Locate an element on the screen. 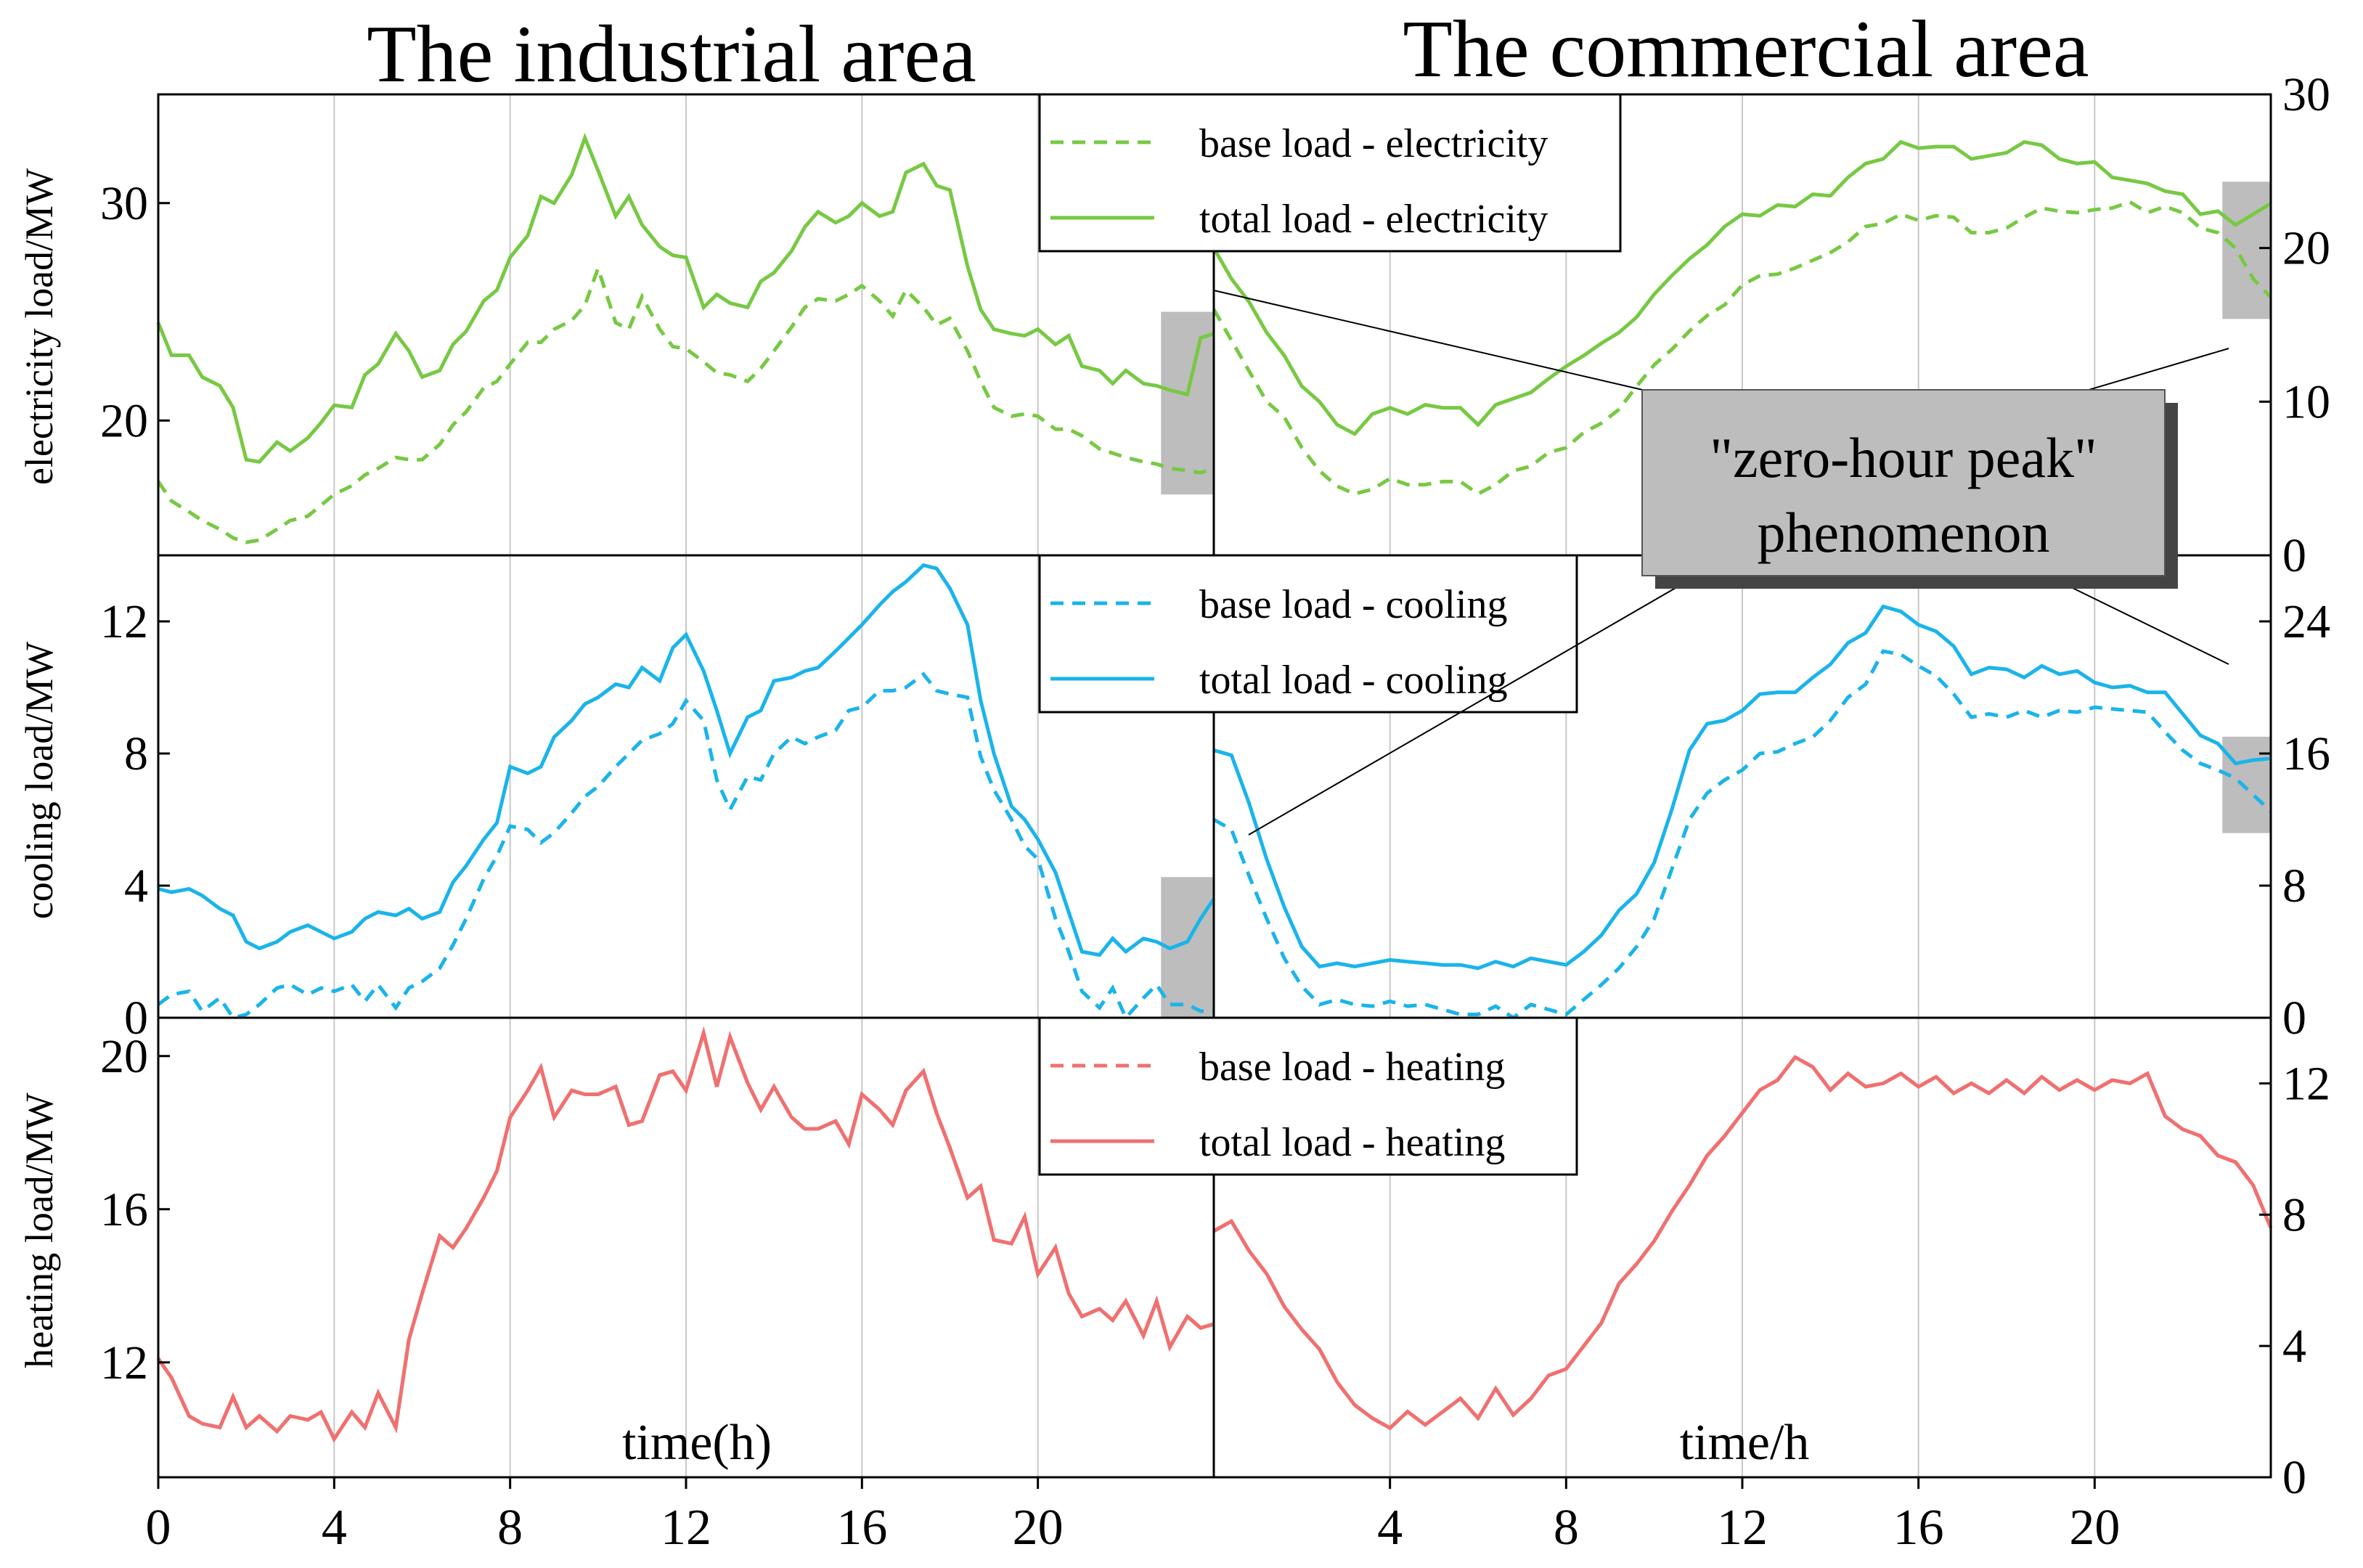 This screenshot has height=1568, width=2363. y-tick-label-left-cooling-12: 12 is located at coordinates (124, 622).